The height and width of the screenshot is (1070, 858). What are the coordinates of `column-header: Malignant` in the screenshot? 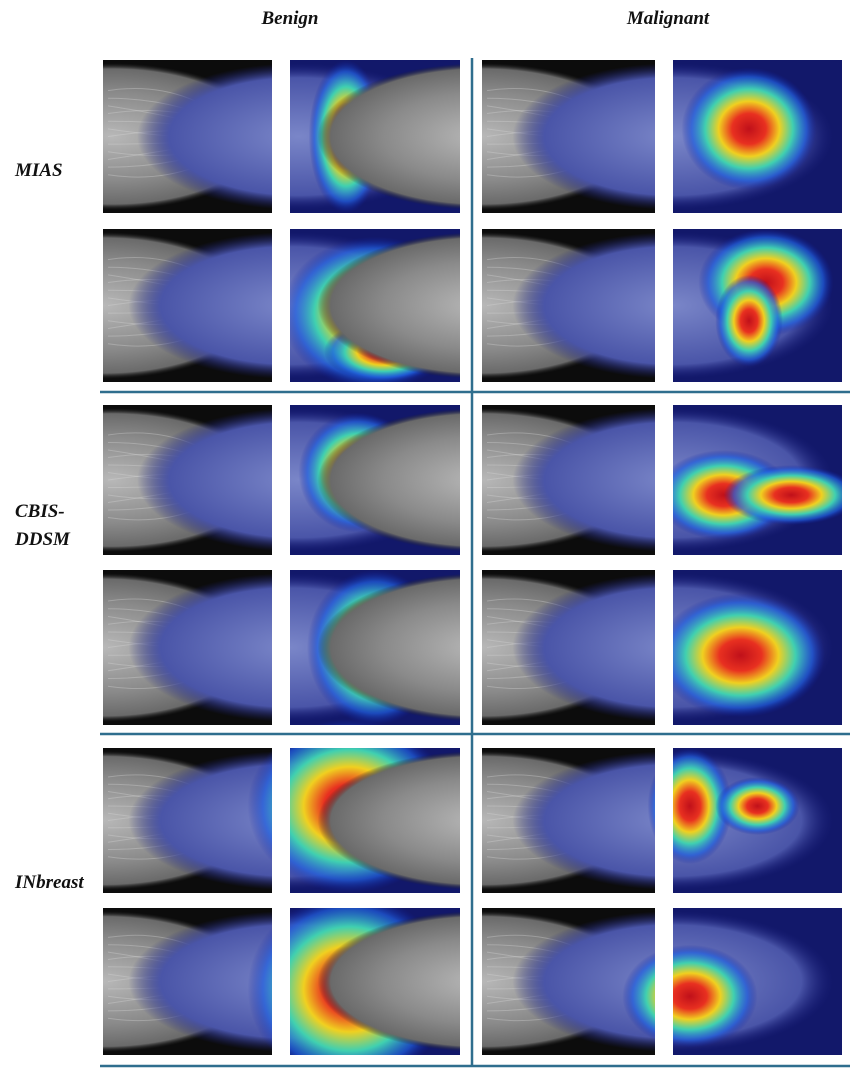 It's located at (668, 18).